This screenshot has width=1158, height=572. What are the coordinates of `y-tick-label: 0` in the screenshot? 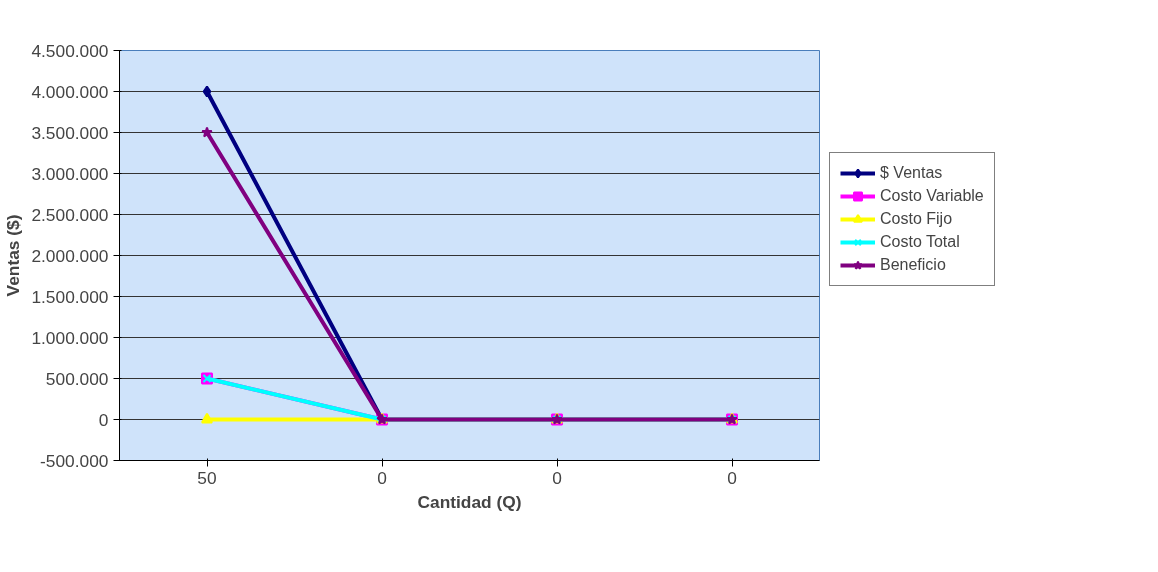 It's located at (103, 419).